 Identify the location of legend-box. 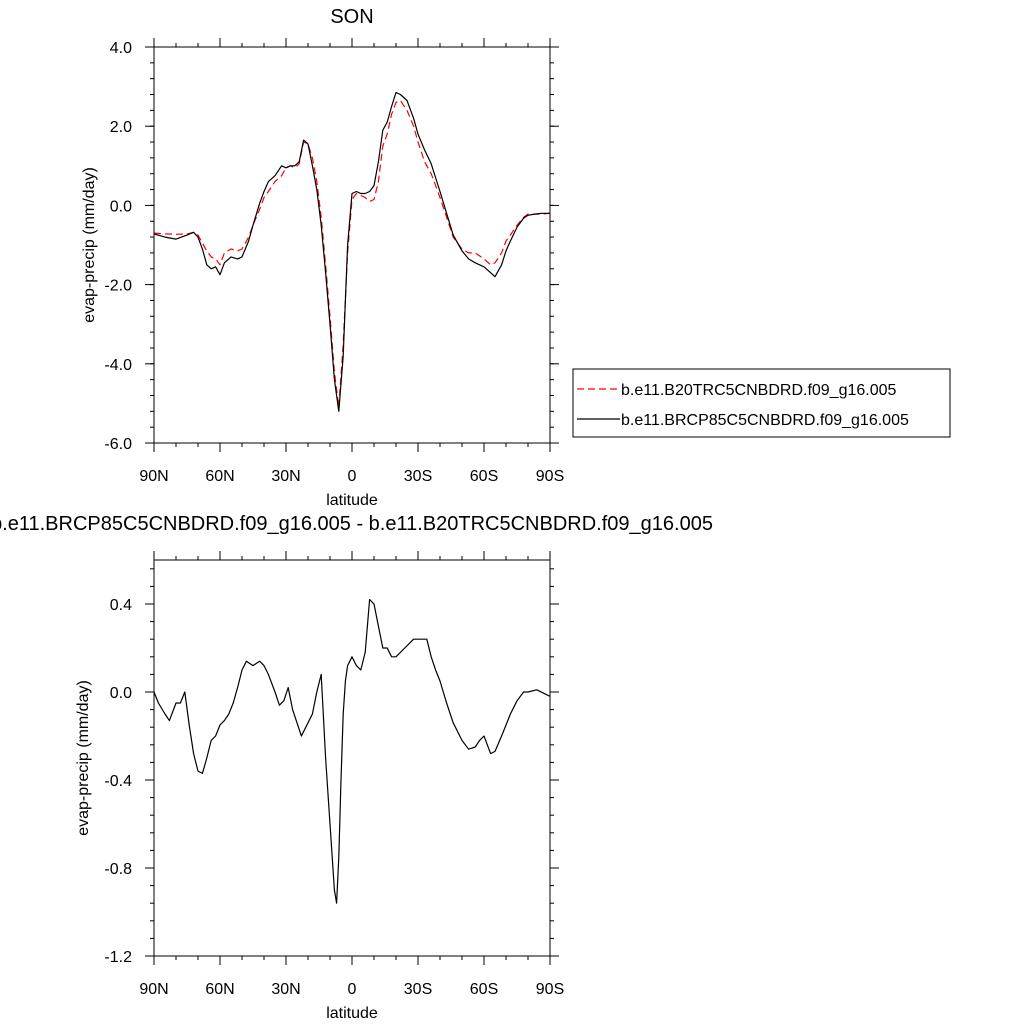
(761, 403).